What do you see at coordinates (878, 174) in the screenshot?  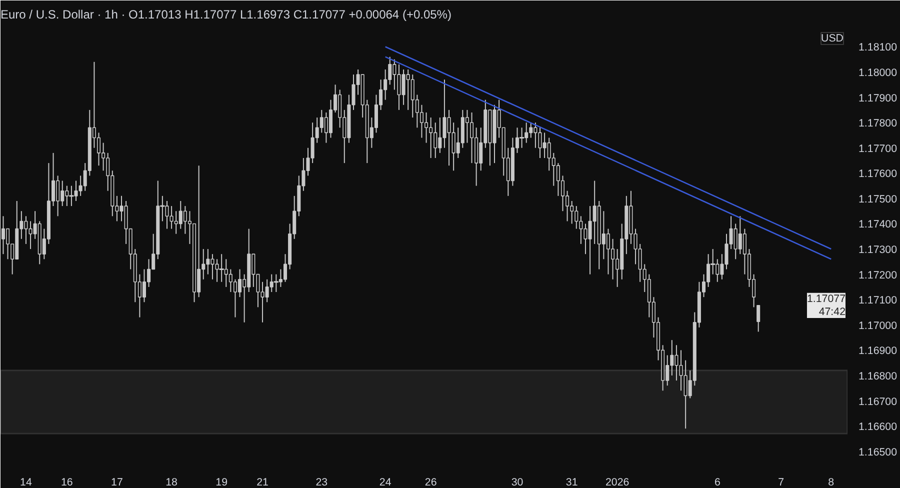 I see `y-tick-label: 1.17600` at bounding box center [878, 174].